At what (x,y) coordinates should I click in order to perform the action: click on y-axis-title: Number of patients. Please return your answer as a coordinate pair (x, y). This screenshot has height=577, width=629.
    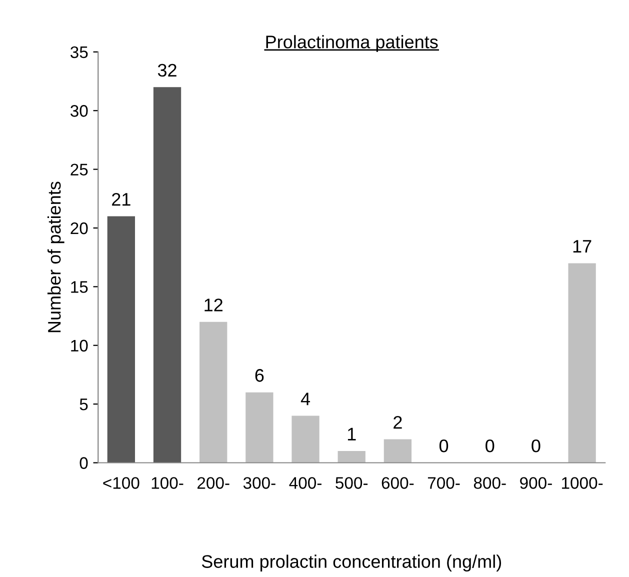
    Looking at the image, I should click on (55, 257).